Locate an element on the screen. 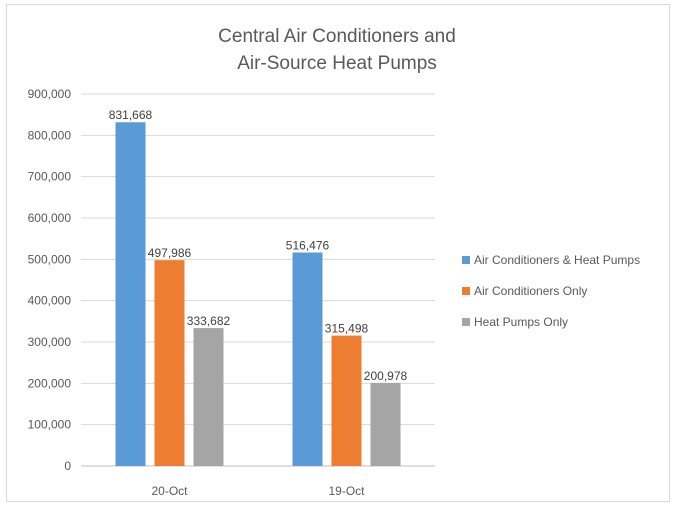 The width and height of the screenshot is (678, 510). legend-item-ac-only: Air Conditioners Only is located at coordinates (551, 291).